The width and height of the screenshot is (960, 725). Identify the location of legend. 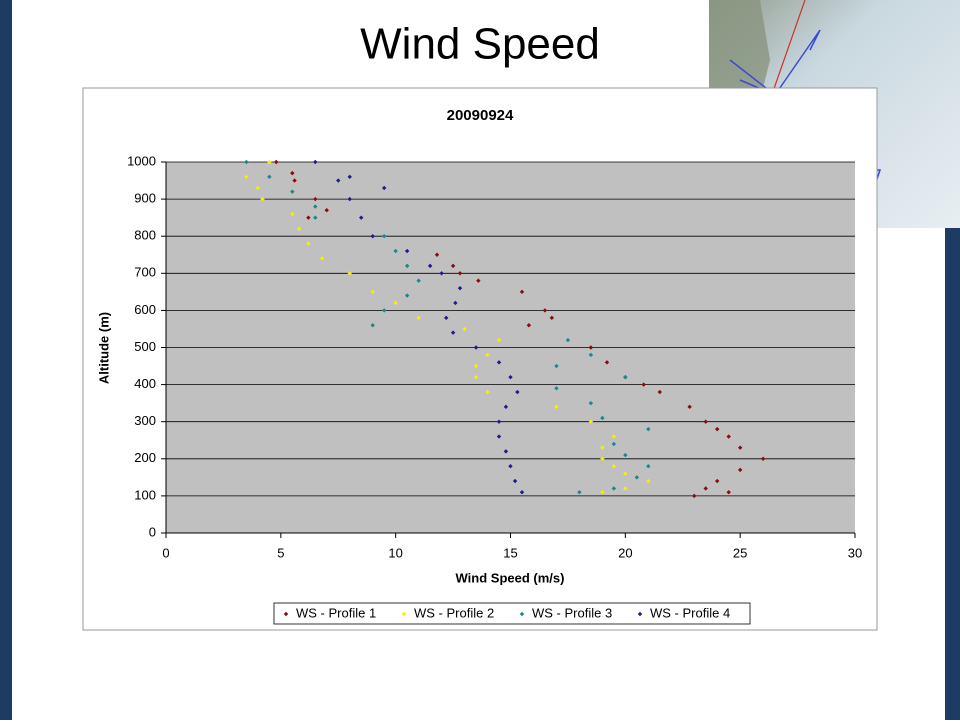
(512, 613).